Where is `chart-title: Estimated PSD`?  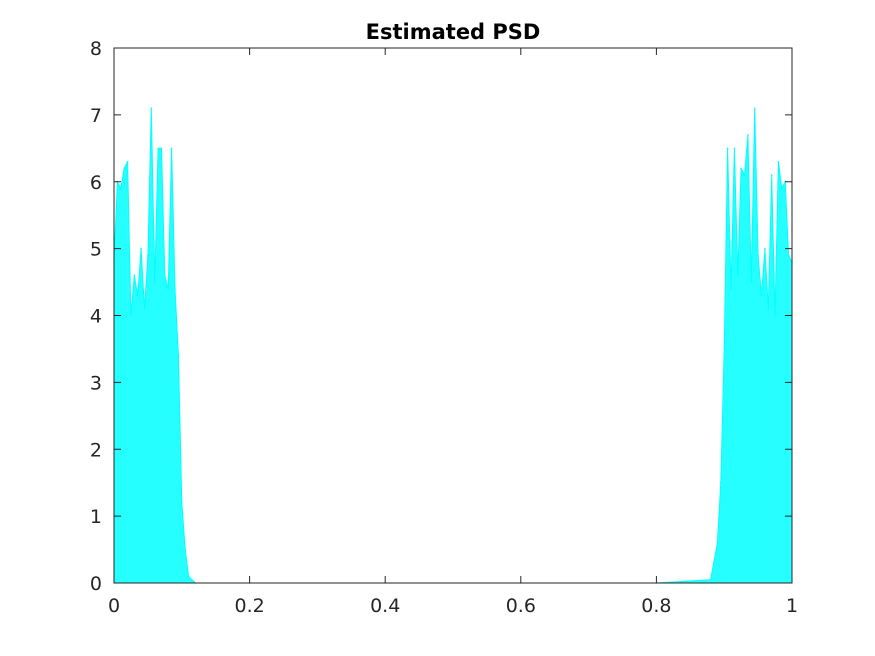
chart-title: Estimated PSD is located at coordinates (453, 32).